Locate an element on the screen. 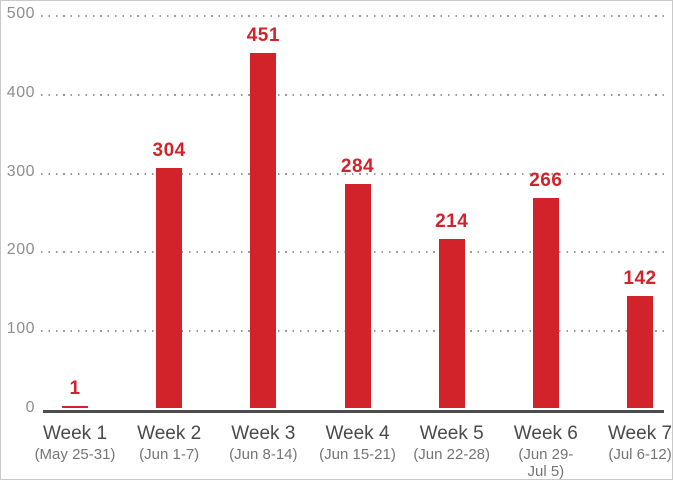 The width and height of the screenshot is (673, 480). x-axis-category-sublabel: (Jun 29- Jul 5) is located at coordinates (546, 463).